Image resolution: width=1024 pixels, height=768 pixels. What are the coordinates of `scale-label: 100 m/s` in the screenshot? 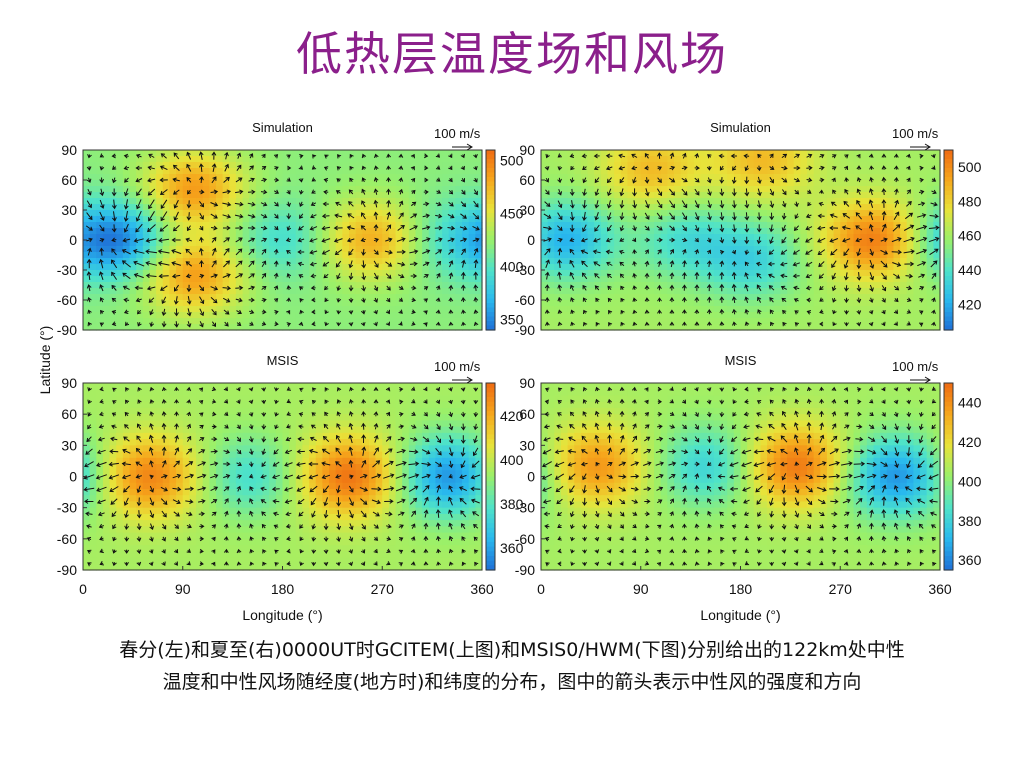 It's located at (915, 133).